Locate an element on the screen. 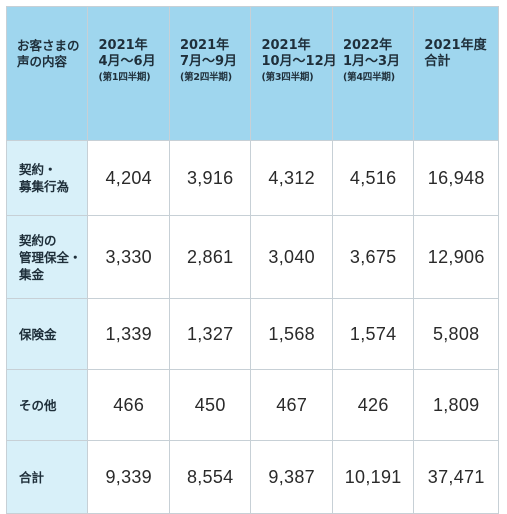 The width and height of the screenshot is (507, 514). table-row: 保険金 1,339 1,327 1,568 1,574 5,808 is located at coordinates (252, 334).